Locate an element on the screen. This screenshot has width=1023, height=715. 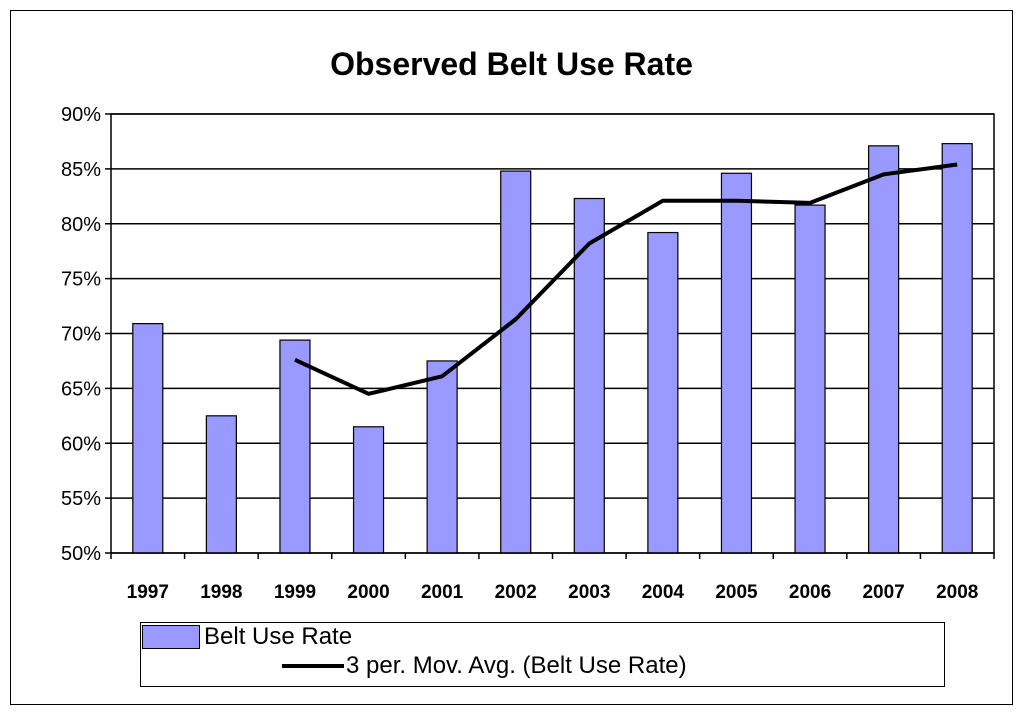
y-tick-label: 65% is located at coordinates (81, 389).